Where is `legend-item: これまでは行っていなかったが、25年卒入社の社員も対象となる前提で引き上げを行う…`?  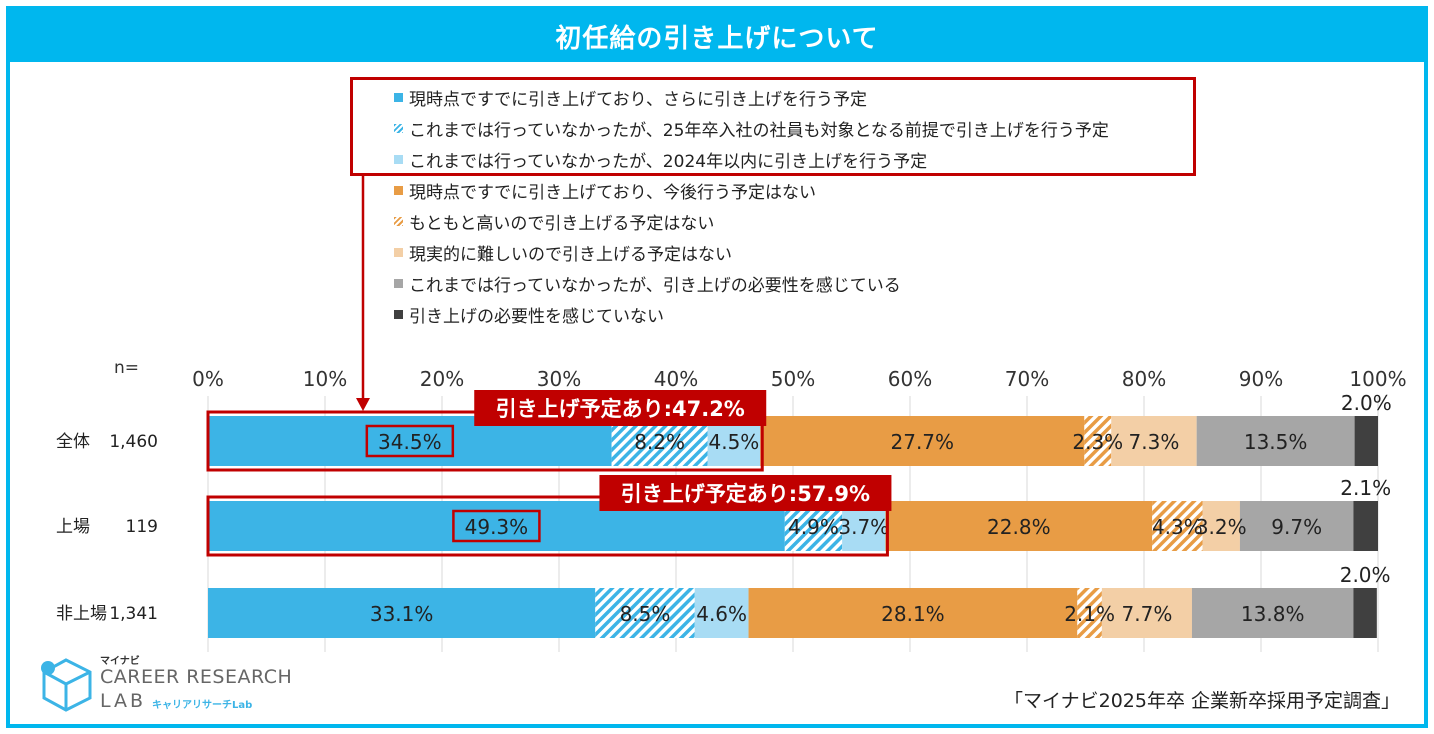 legend-item: これまでは行っていなかったが、25年卒入社の社員も対象となる前提で引き上げを行う… is located at coordinates (751, 128).